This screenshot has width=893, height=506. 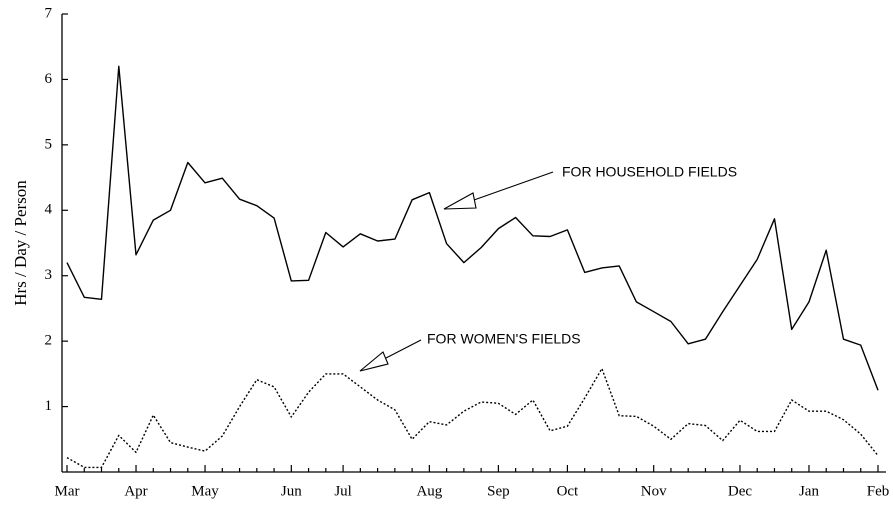 What do you see at coordinates (49, 79) in the screenshot?
I see `y-tick-label: 6` at bounding box center [49, 79].